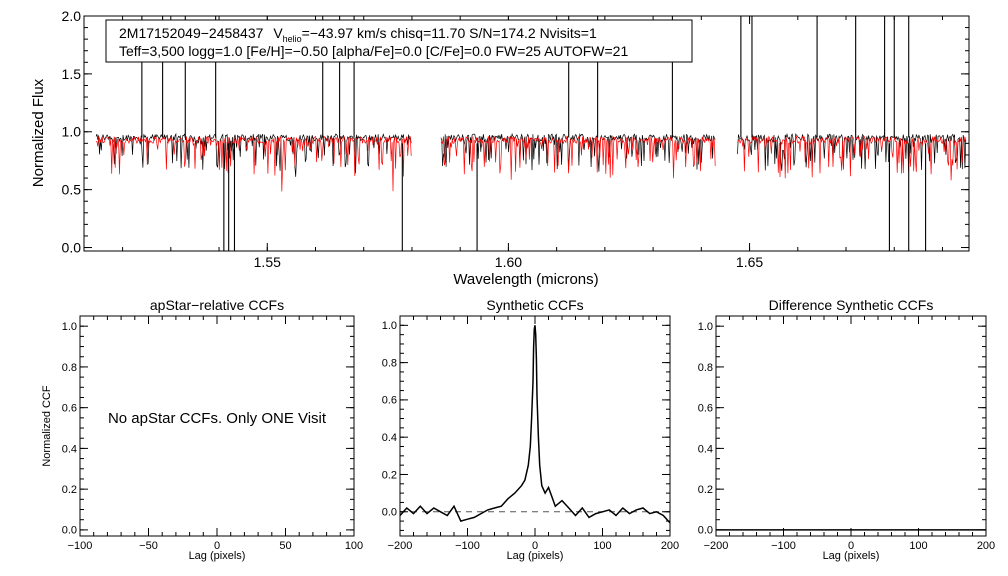 Image resolution: width=1008 pixels, height=576 pixels. Describe the element at coordinates (749, 262) in the screenshot. I see `spectrum-x-tick-label: 1.65` at that location.